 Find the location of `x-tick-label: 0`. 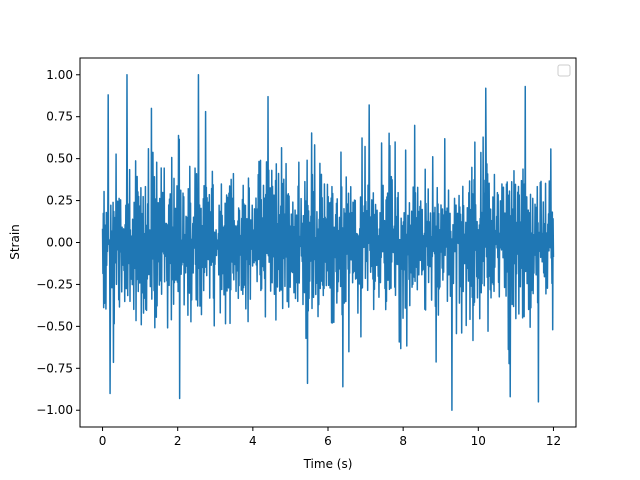

x-tick-label: 0 is located at coordinates (103, 441).